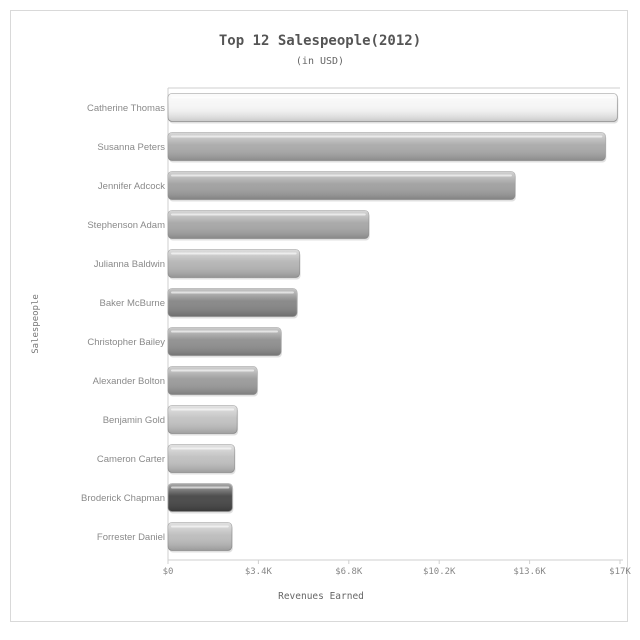 This screenshot has height=640, width=640. Describe the element at coordinates (131, 147) in the screenshot. I see `category-label: Susanna Peters` at that location.